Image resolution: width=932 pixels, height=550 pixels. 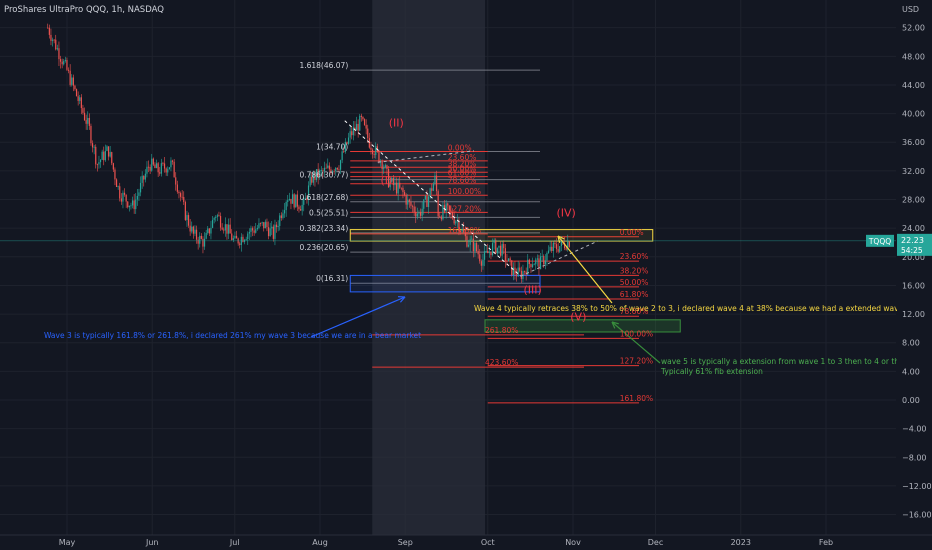 What do you see at coordinates (323, 65) in the screenshot?
I see `fib-left-label: 1.618(46.07)` at bounding box center [323, 65].